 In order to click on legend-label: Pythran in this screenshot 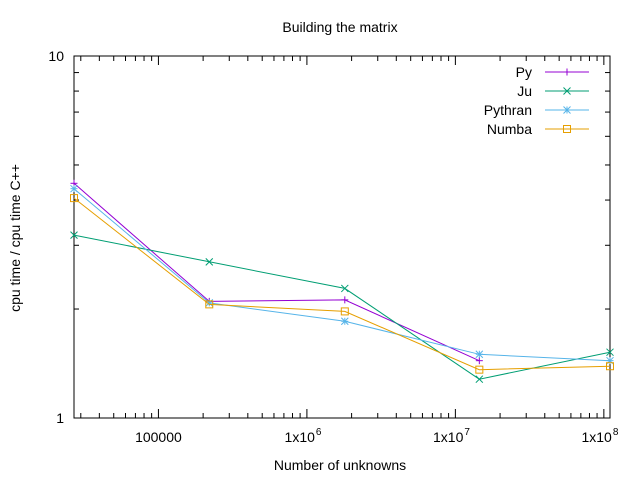, I will do `click(508, 110)`.